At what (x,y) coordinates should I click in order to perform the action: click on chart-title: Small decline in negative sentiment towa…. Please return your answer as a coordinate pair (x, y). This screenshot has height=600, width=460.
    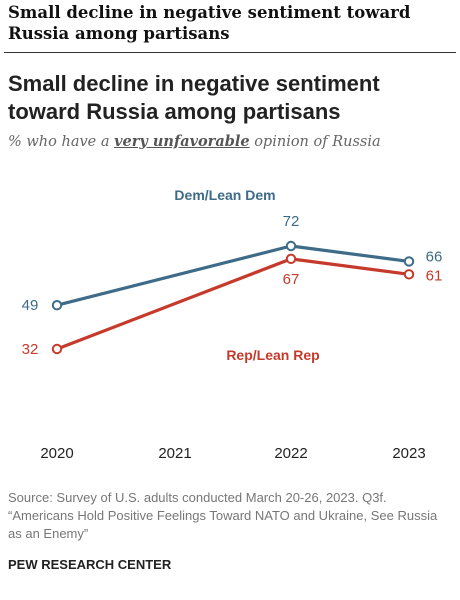
    Looking at the image, I should click on (194, 97).